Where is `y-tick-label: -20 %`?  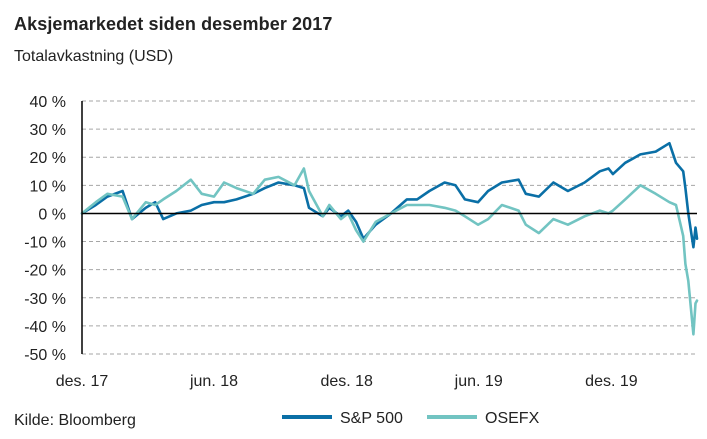
y-tick-label: -20 % is located at coordinates (45, 271).